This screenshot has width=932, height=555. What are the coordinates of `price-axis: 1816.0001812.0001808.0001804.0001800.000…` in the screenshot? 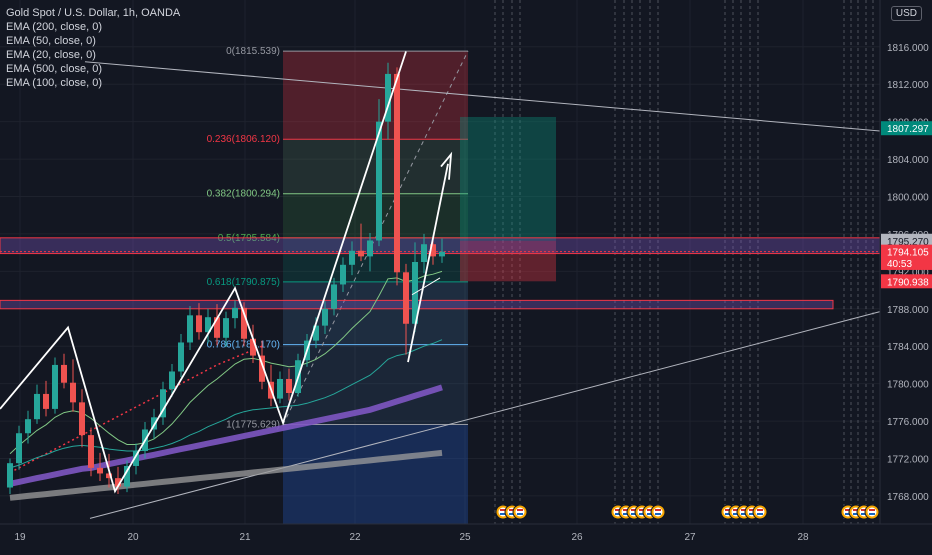 It's located at (905, 275).